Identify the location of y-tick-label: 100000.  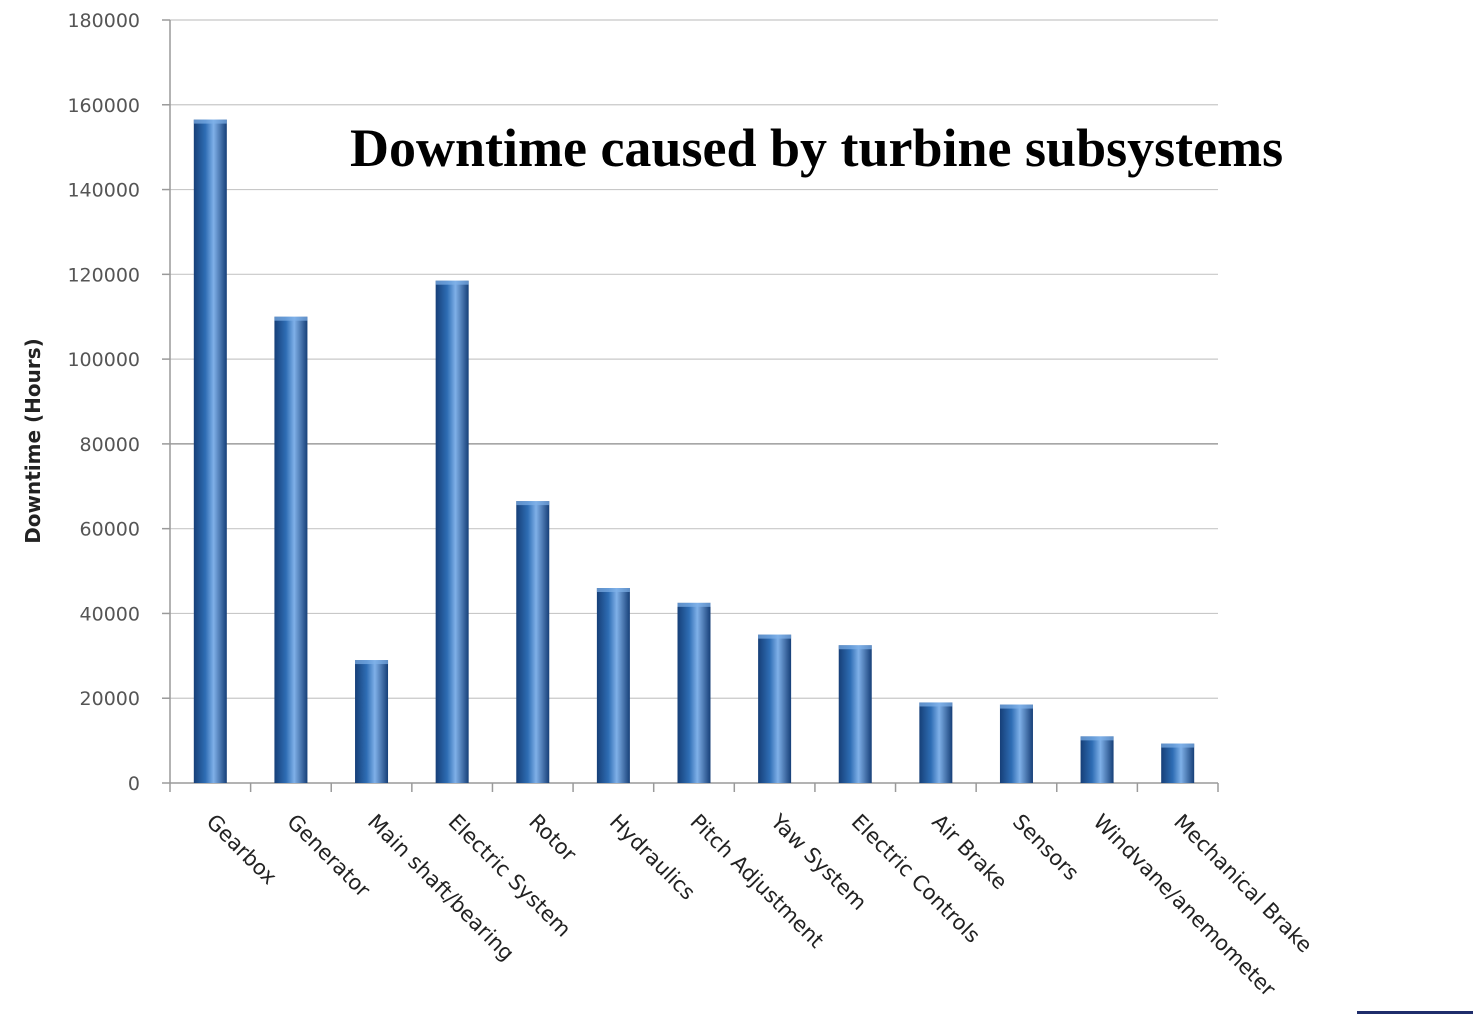
(103, 360).